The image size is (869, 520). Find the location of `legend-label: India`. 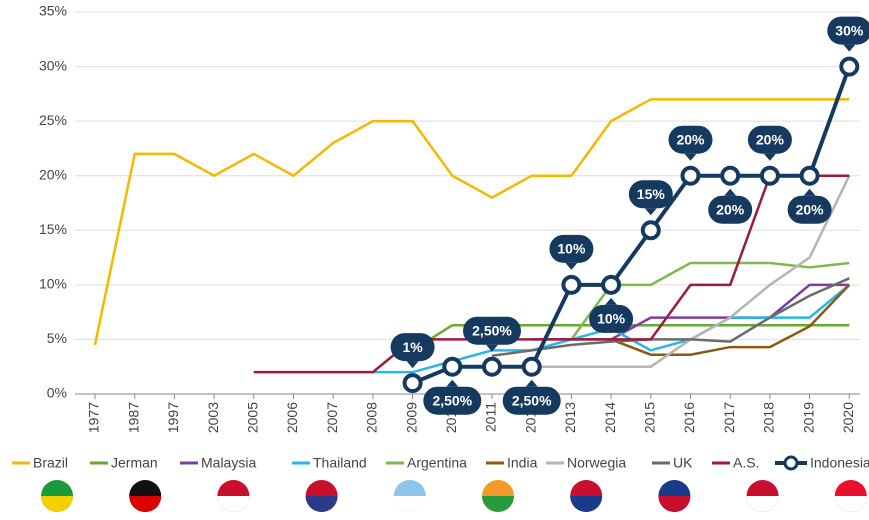

legend-label: India is located at coordinates (522, 463).